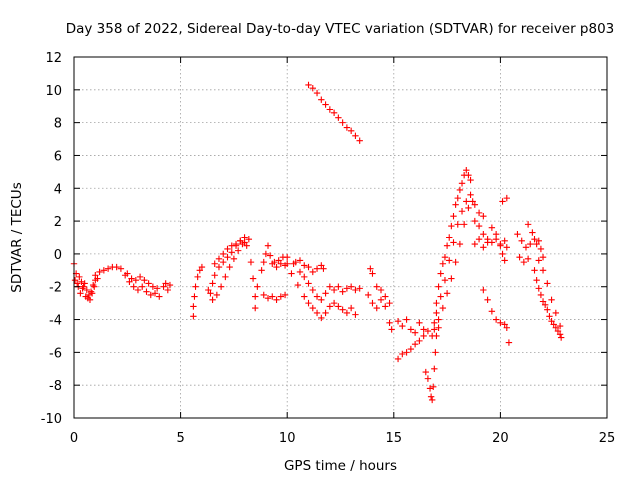 The height and width of the screenshot is (480, 640). Describe the element at coordinates (549, 293) in the screenshot. I see `series-seg-22h-b` at that location.